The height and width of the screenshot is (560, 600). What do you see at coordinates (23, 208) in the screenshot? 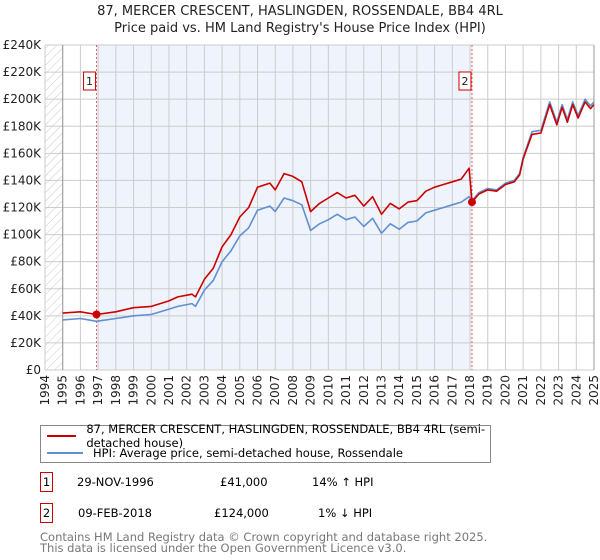
I see `y-tick-label: £120K` at bounding box center [23, 208].